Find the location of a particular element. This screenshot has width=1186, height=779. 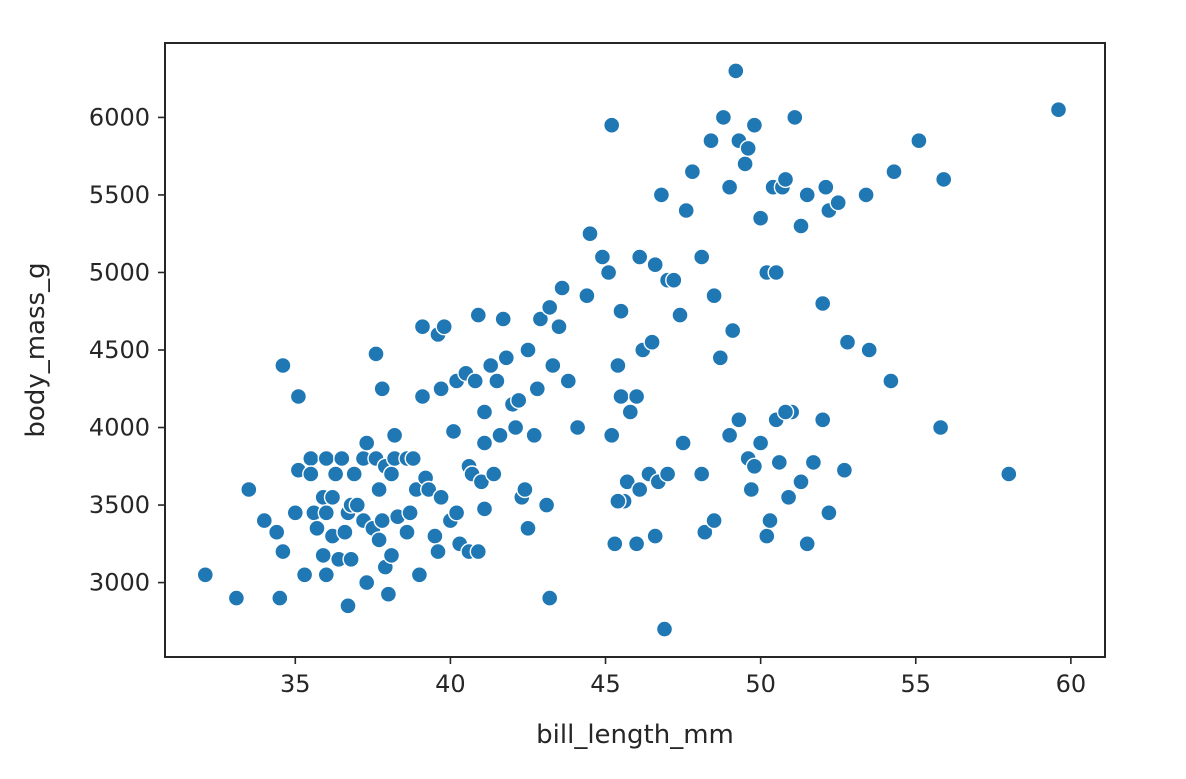

y-tick-label: 3000 is located at coordinates (119, 583).